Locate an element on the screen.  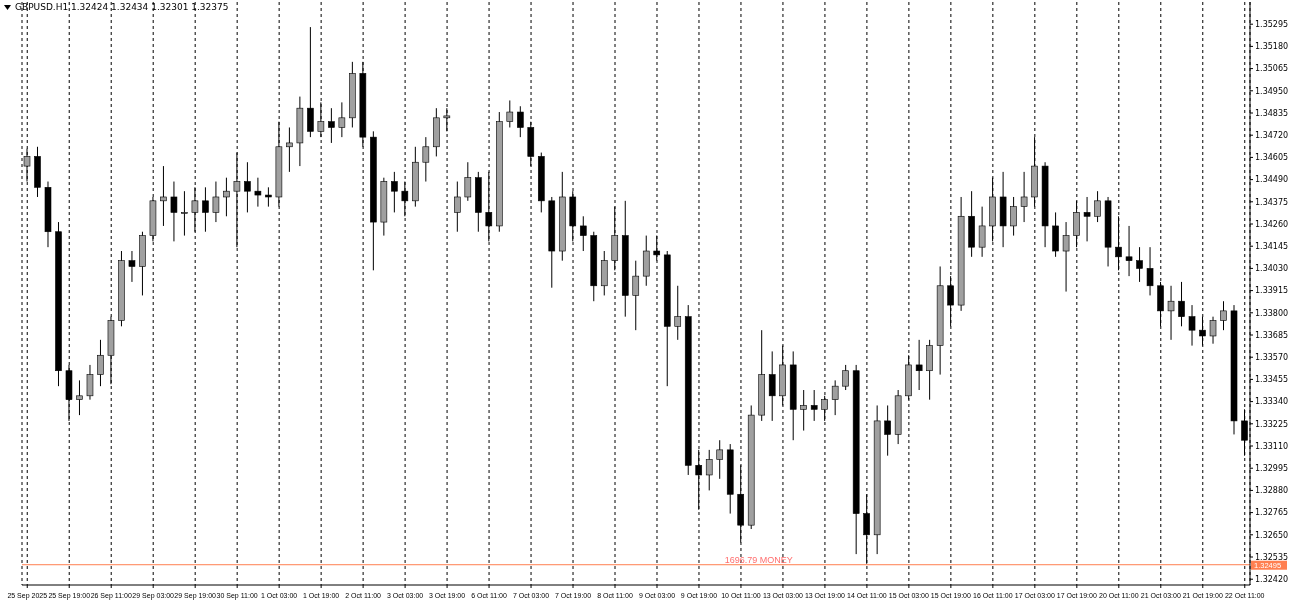
y-tick-label: 1.32995 is located at coordinates (1272, 469).